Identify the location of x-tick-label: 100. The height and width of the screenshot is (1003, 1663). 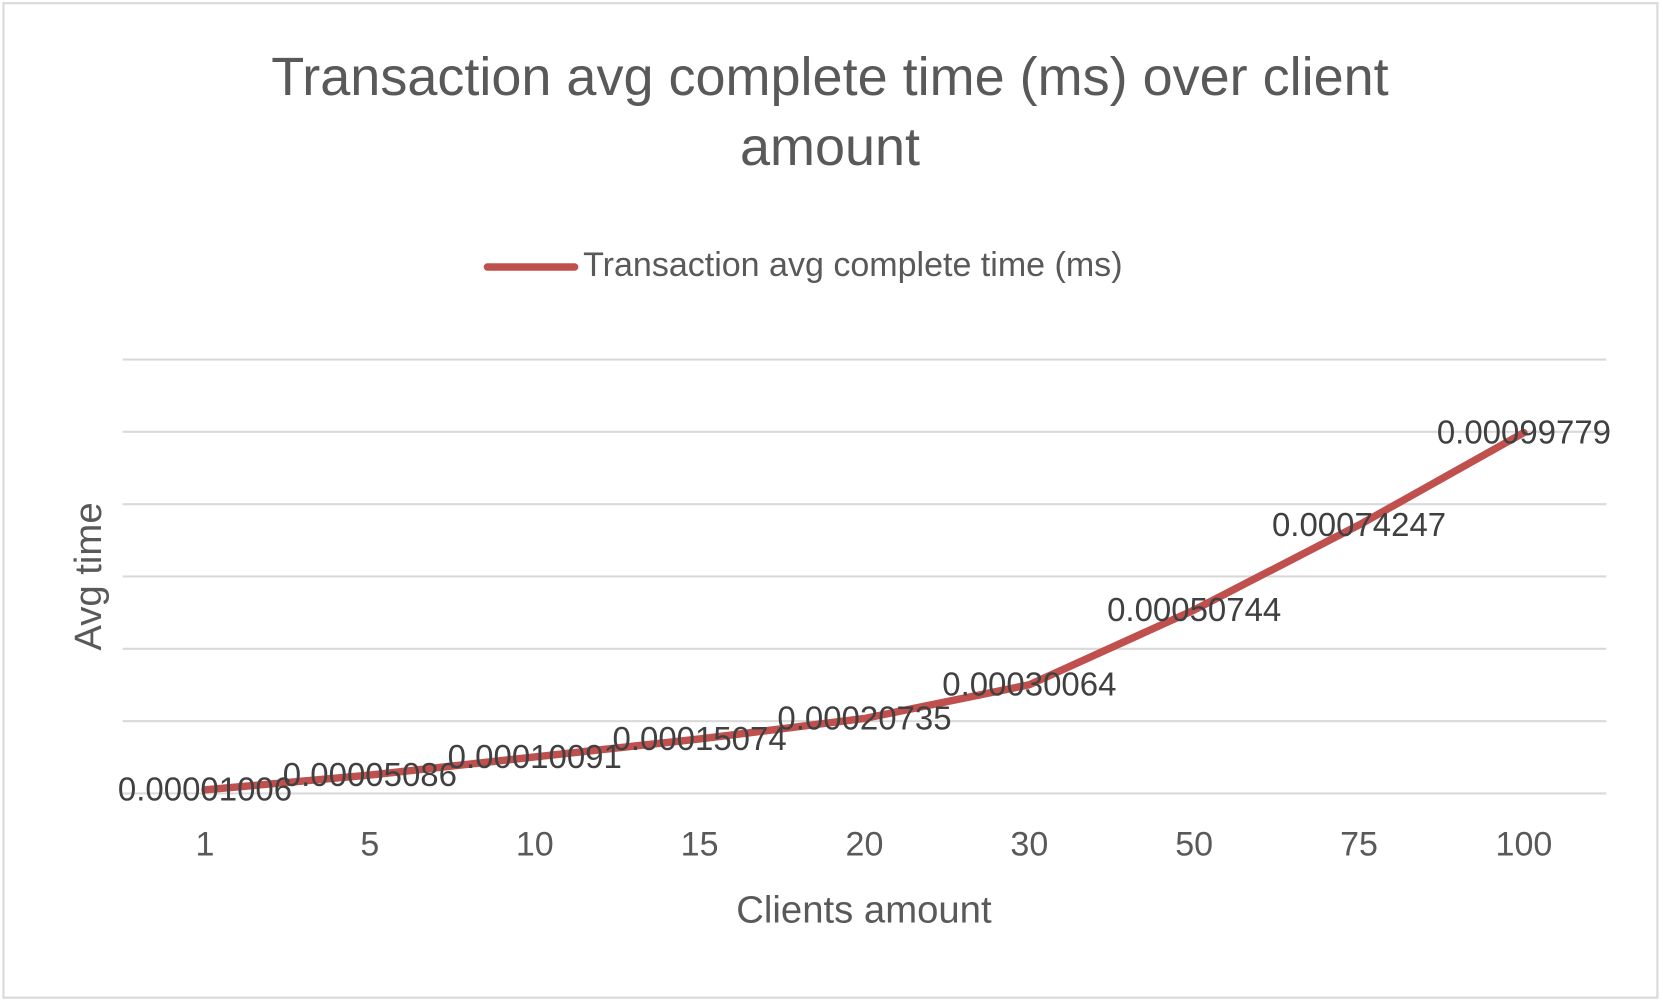
(1524, 845).